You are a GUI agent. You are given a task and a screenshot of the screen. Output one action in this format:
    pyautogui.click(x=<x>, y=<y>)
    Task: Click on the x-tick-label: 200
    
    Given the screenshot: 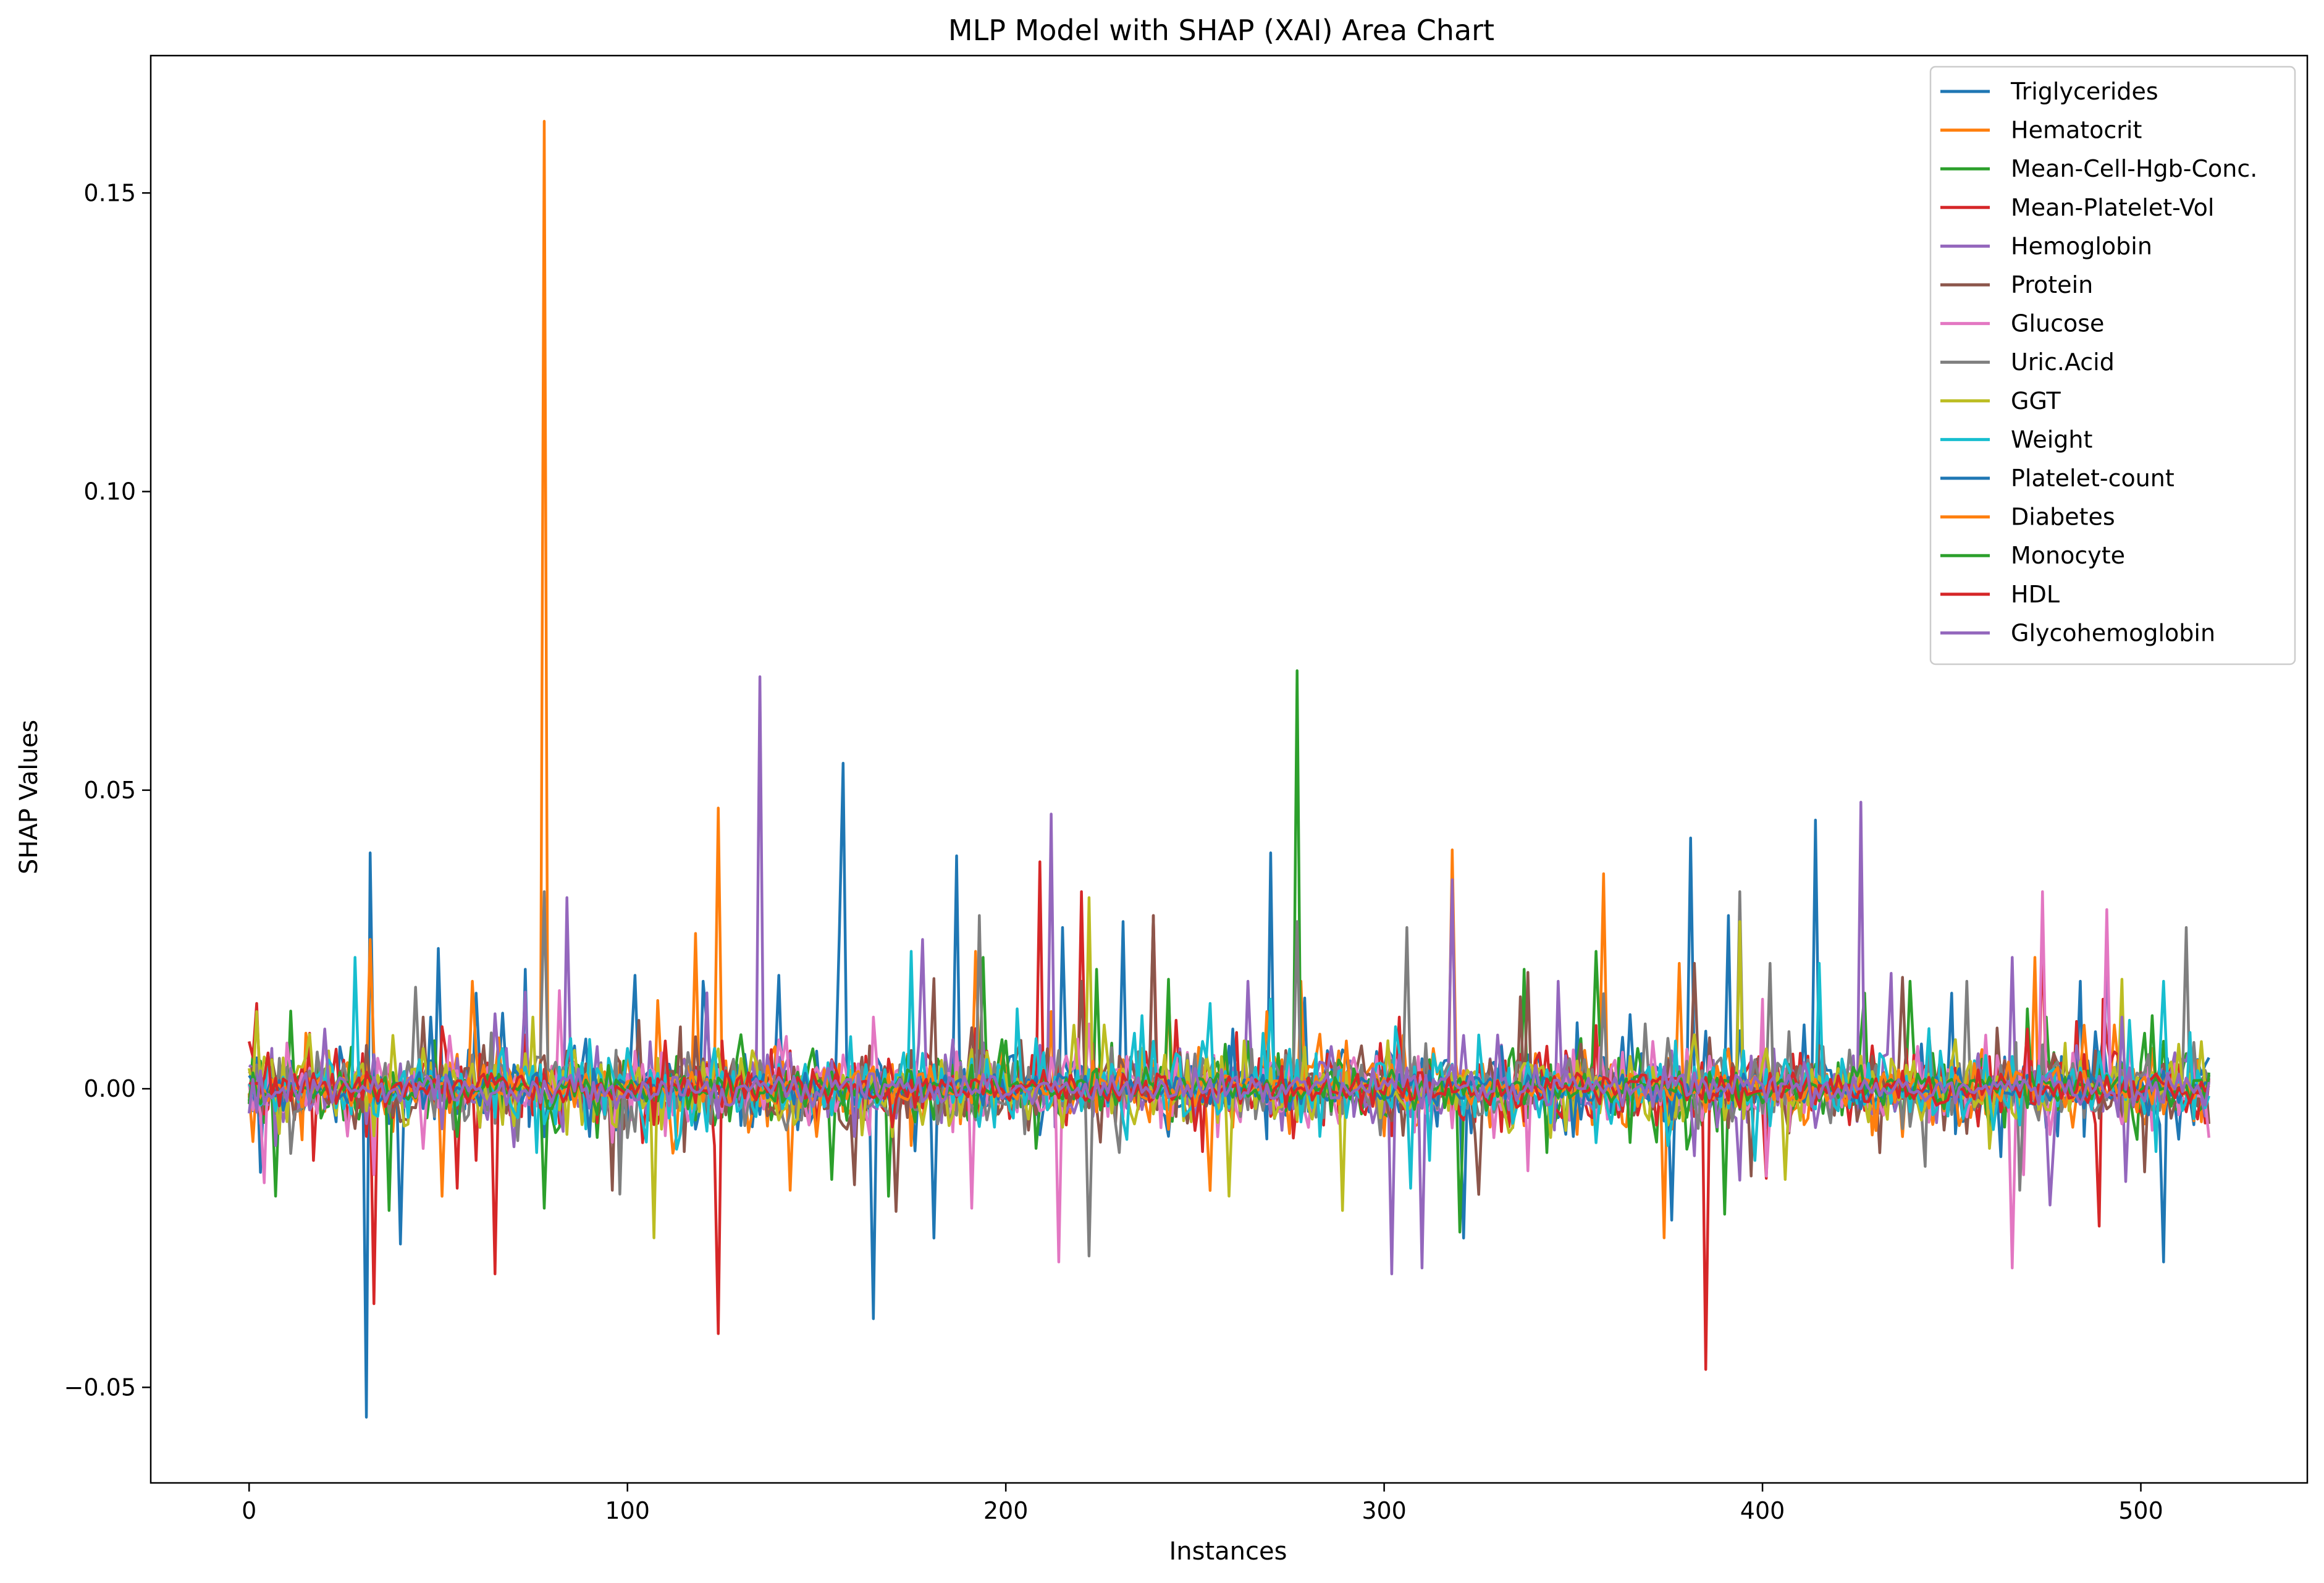 What is the action you would take?
    pyautogui.click(x=1006, y=1510)
    